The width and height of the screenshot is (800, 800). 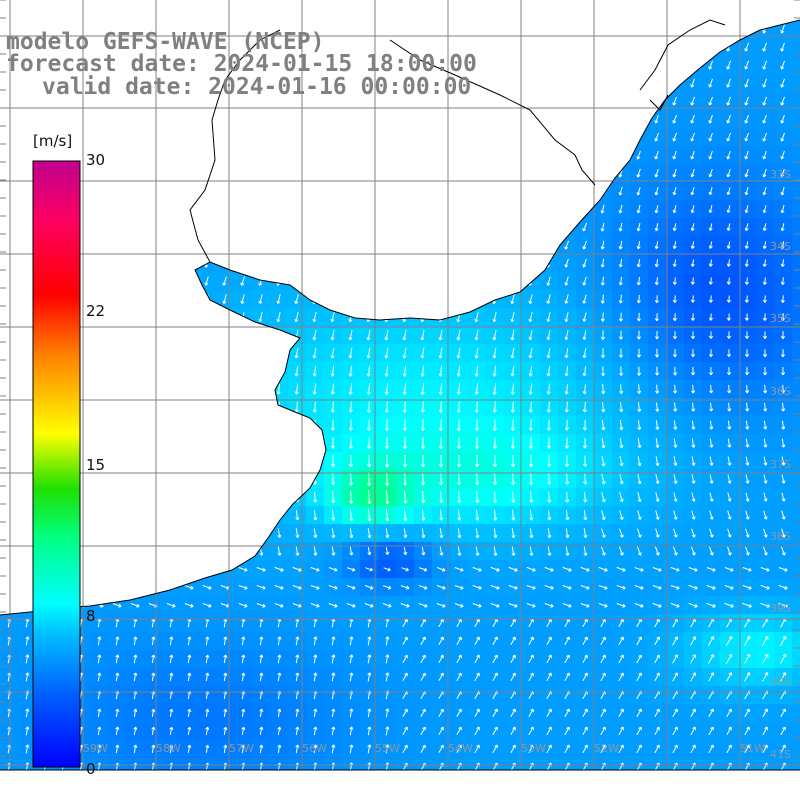 What do you see at coordinates (780, 246) in the screenshot?
I see `latitude-label: 34S` at bounding box center [780, 246].